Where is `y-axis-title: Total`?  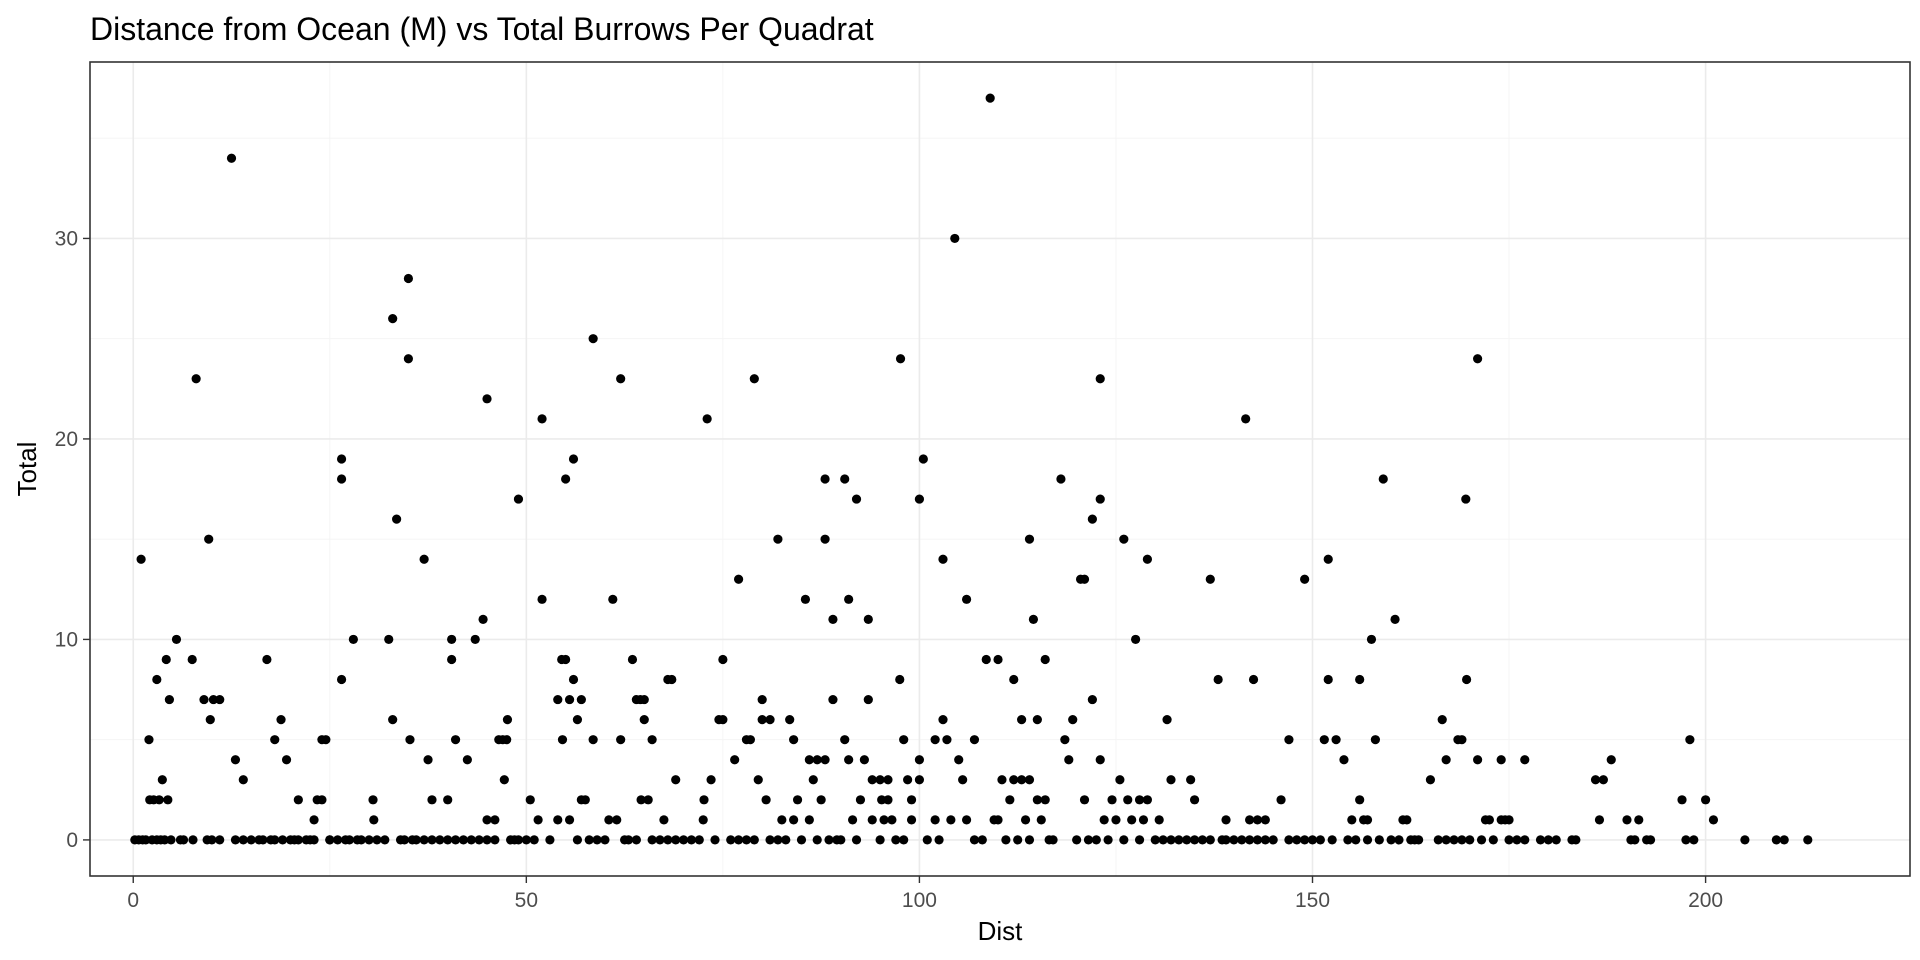 y-axis-title: Total is located at coordinates (27, 469).